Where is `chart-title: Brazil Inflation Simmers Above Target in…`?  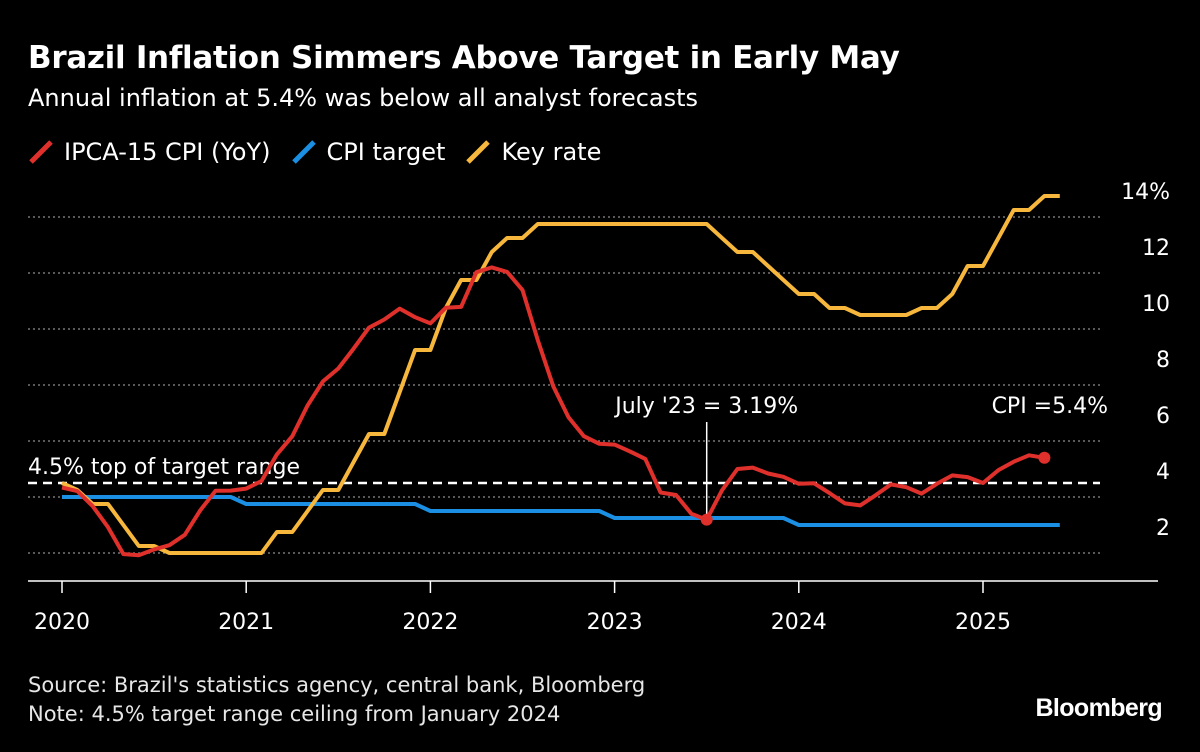 chart-title: Brazil Inflation Simmers Above Target in… is located at coordinates (464, 58).